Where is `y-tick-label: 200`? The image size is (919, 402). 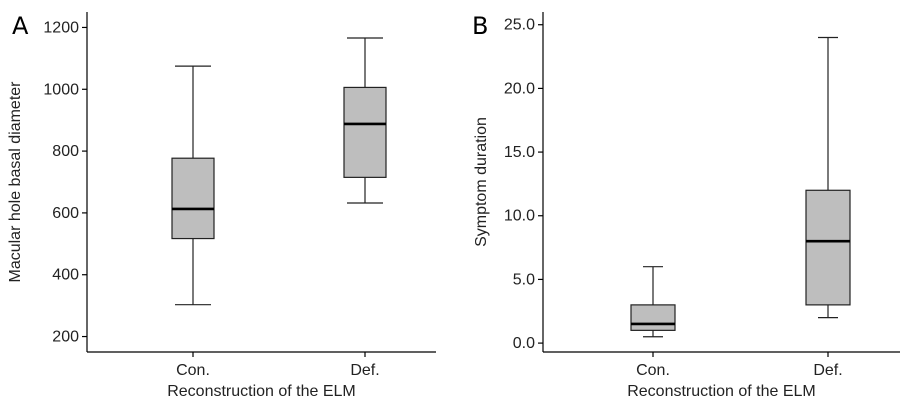 y-tick-label: 200 is located at coordinates (65, 337).